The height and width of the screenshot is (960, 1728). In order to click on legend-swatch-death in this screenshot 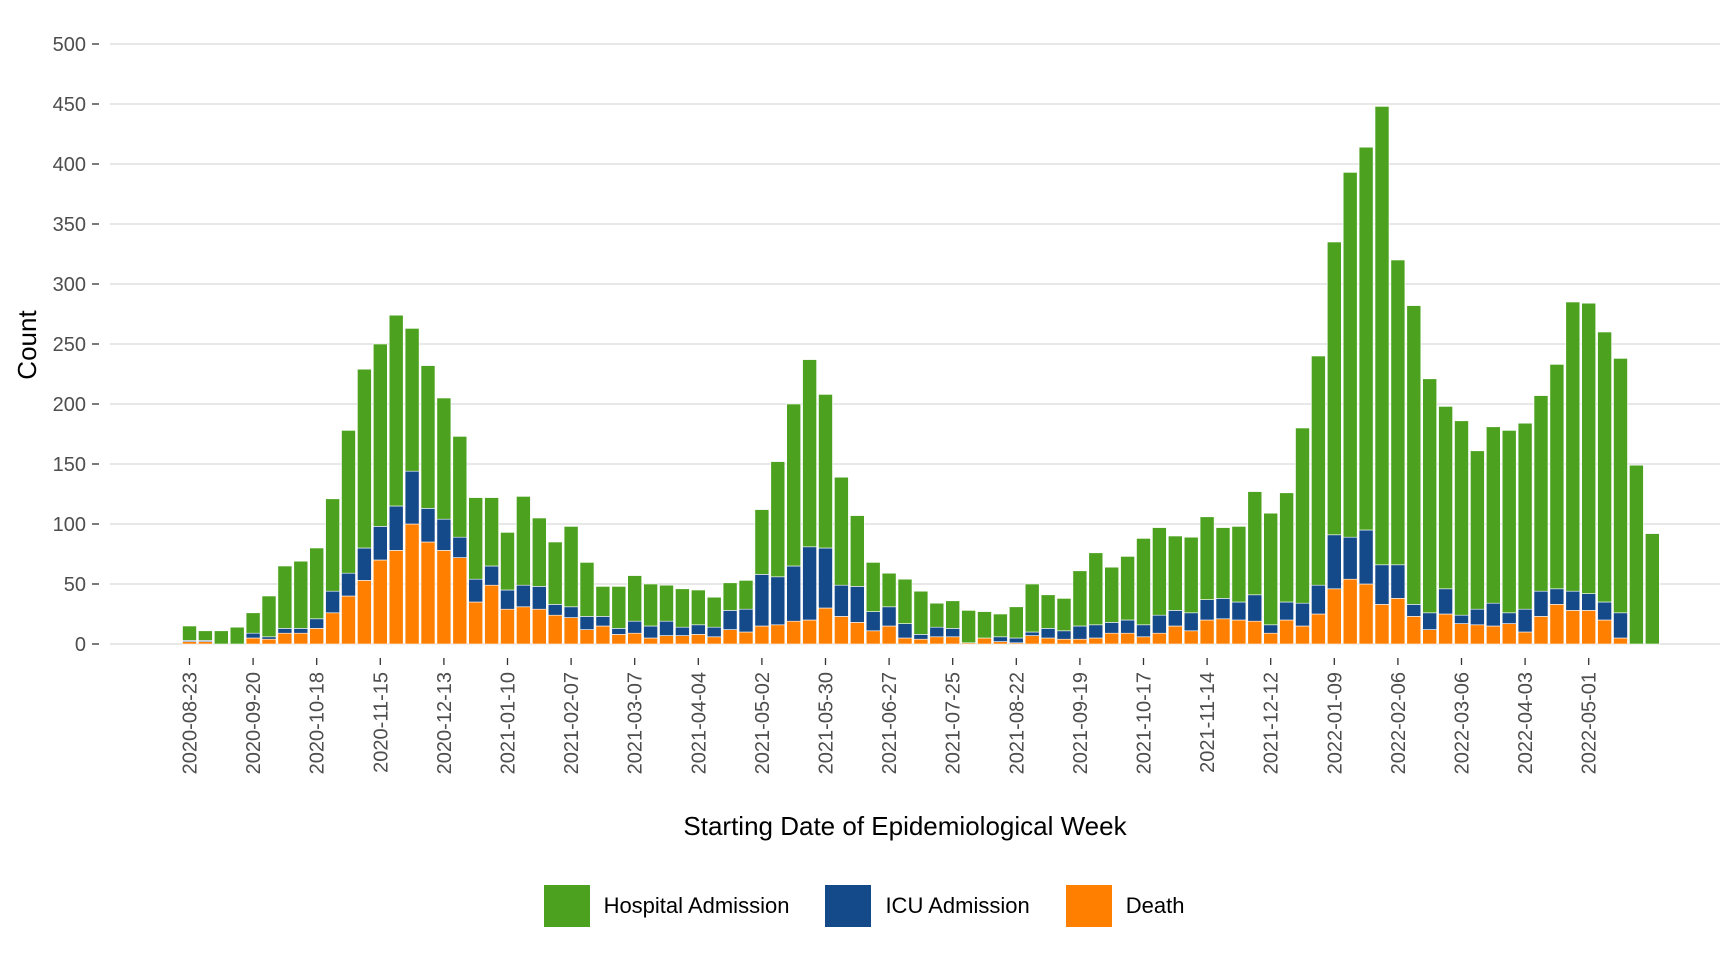, I will do `click(1088, 906)`.